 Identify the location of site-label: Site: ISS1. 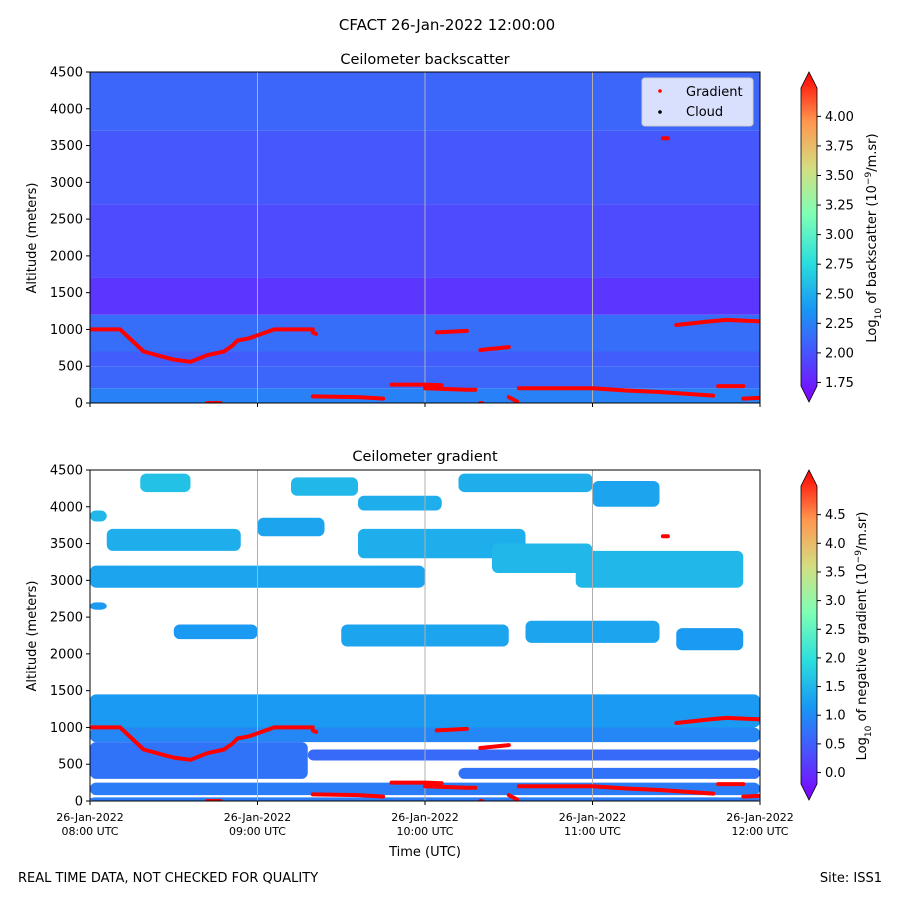
(851, 878).